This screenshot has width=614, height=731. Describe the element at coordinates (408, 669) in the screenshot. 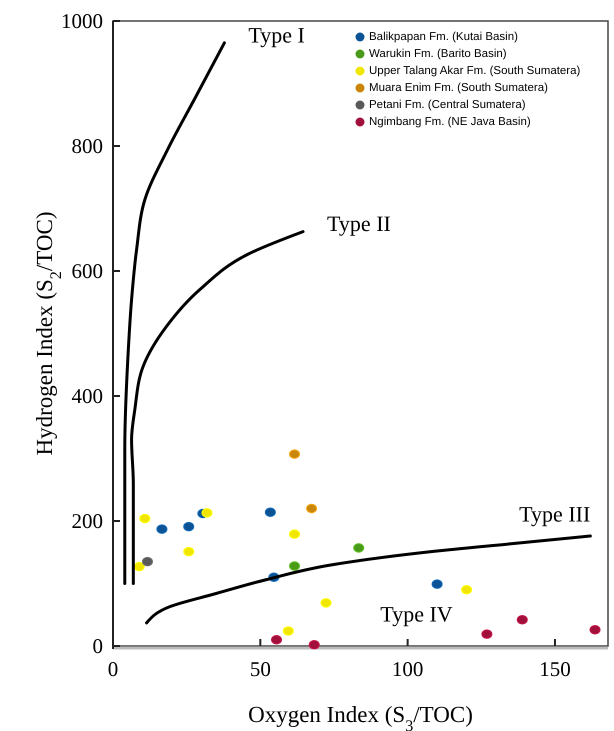

I see `x-tick-label: 100` at that location.